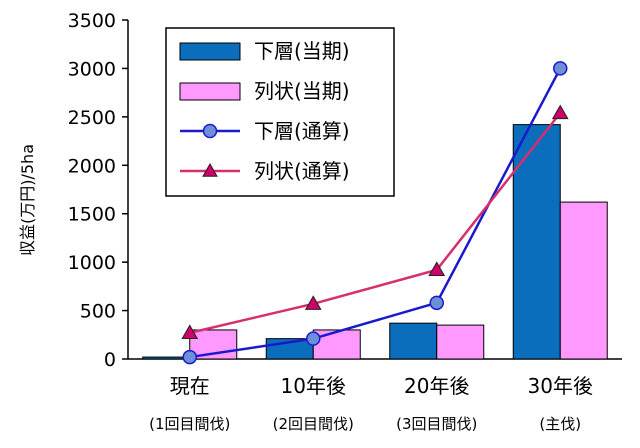 The image size is (640, 448). I want to click on y-tick-label: 3000, so click(92, 69).